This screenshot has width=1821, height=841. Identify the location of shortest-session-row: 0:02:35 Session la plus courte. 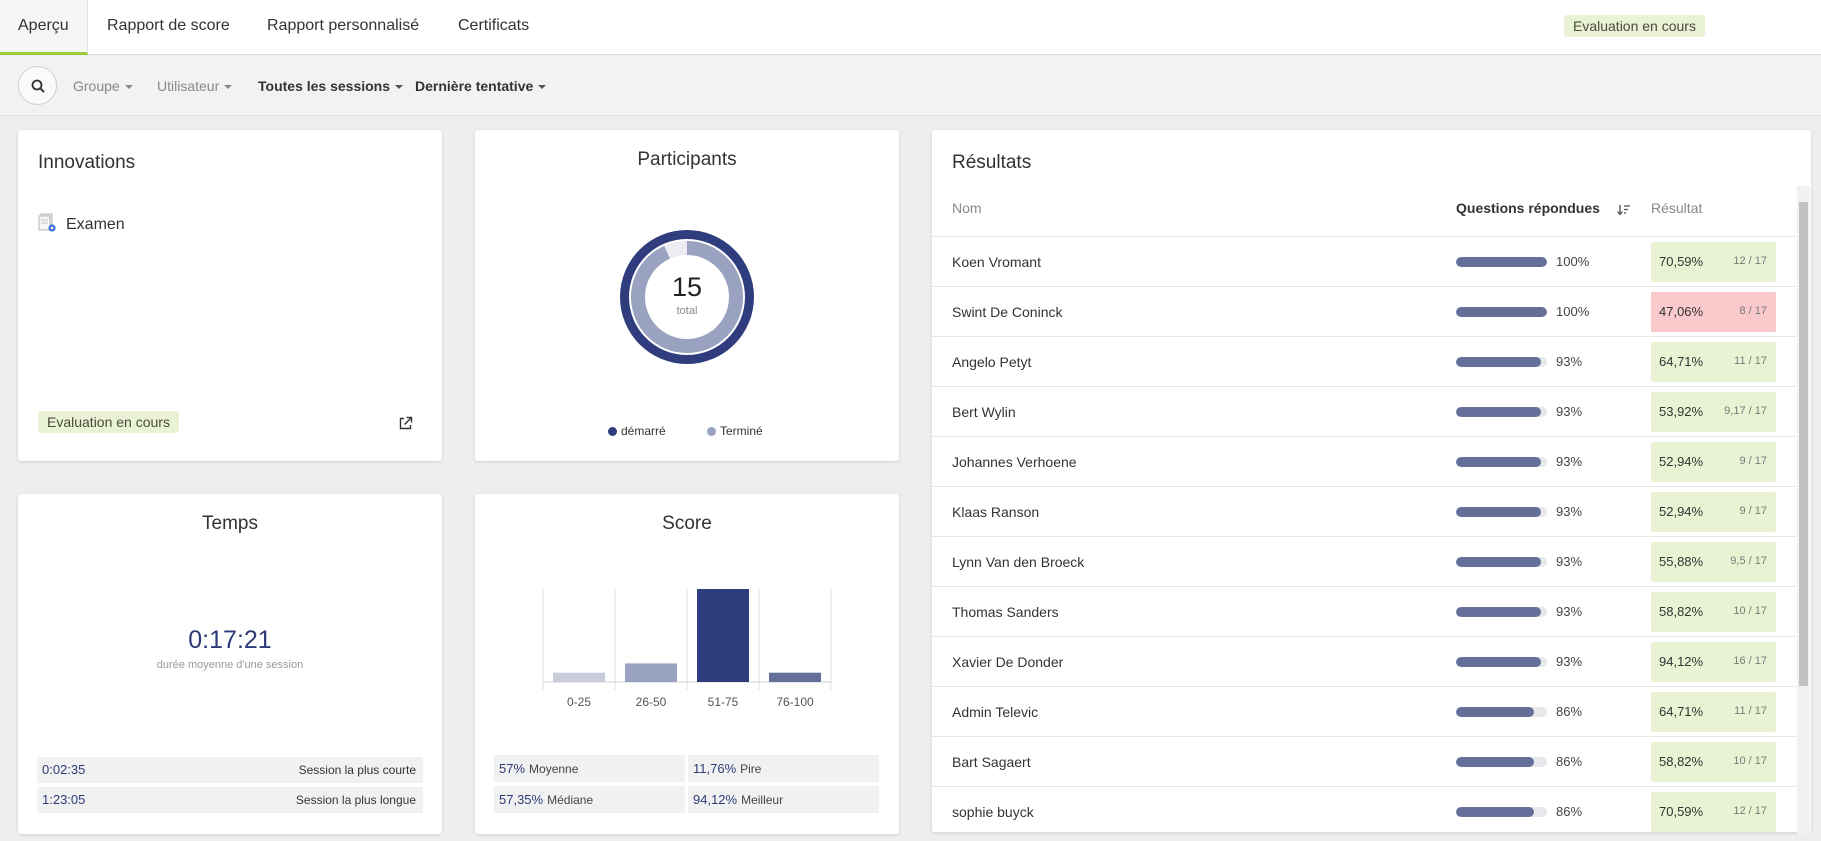
(230, 770).